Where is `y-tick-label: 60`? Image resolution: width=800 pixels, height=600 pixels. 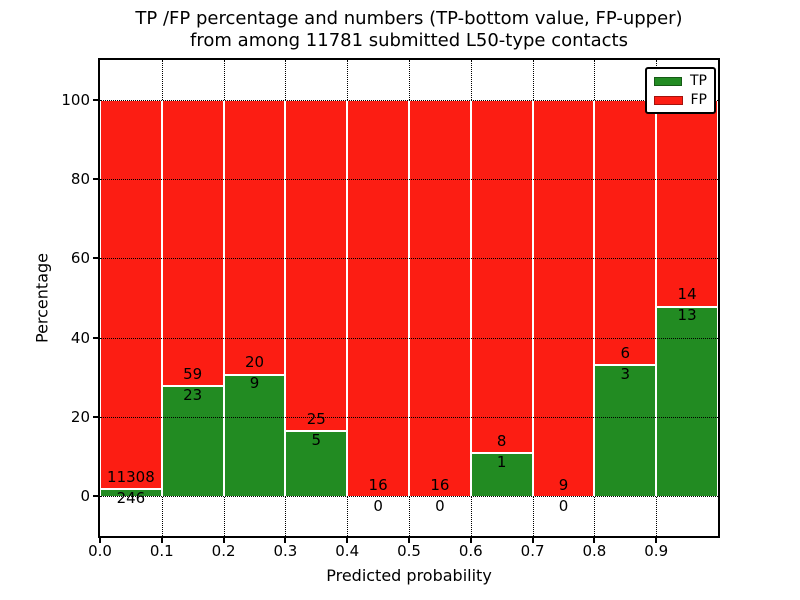
y-tick-label: 60 is located at coordinates (80, 258).